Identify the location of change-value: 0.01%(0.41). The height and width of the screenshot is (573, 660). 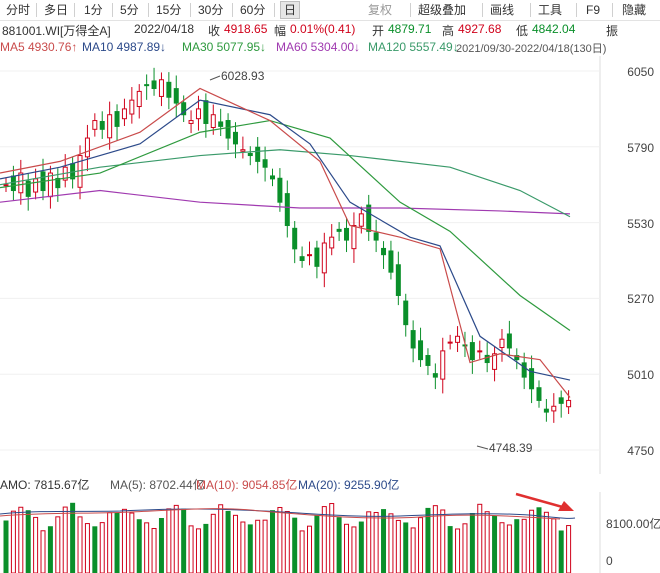
(323, 29).